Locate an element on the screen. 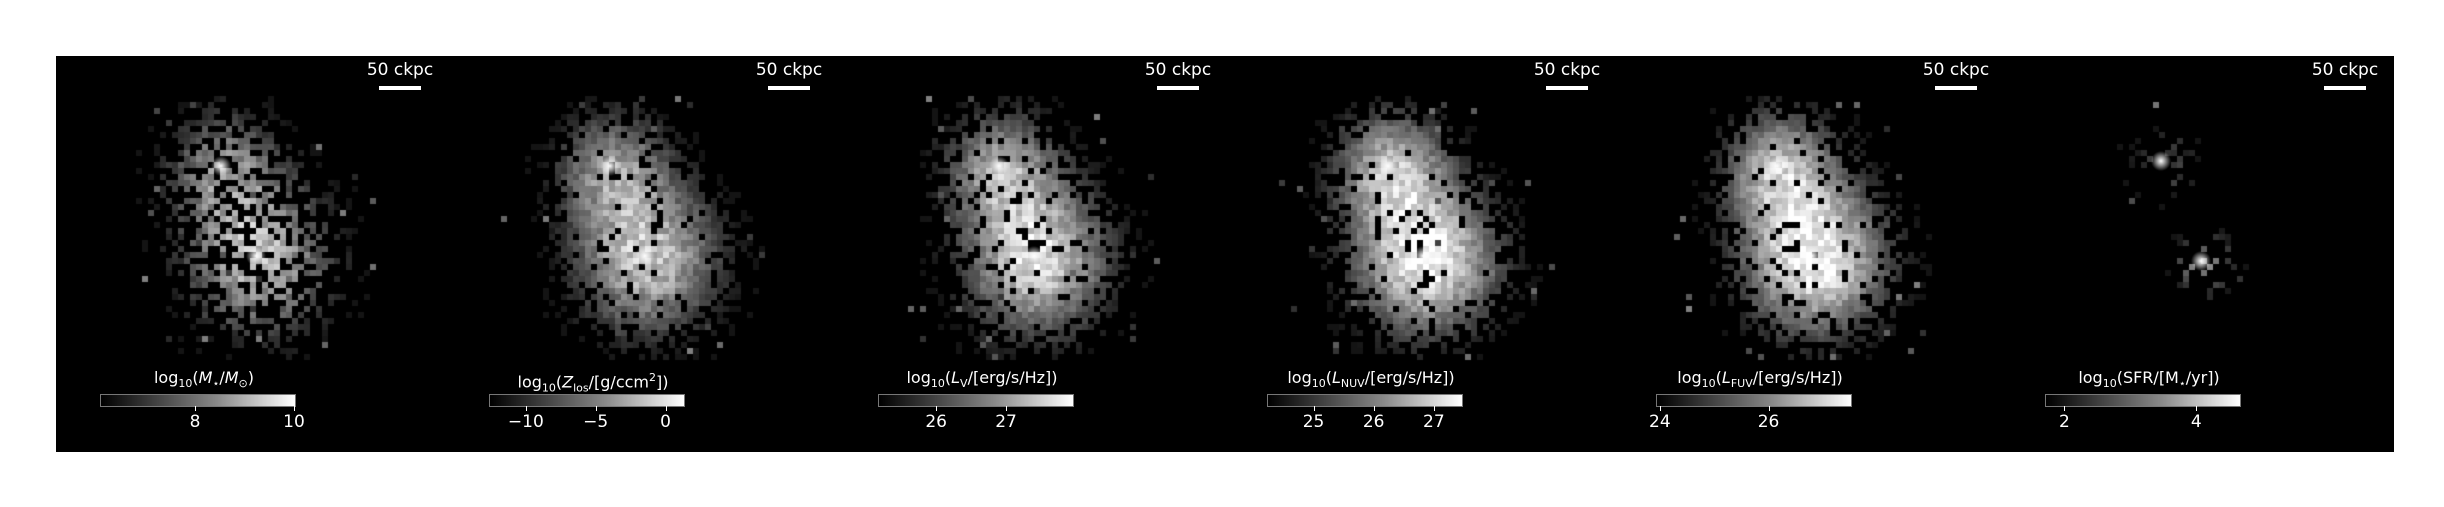 This screenshot has width=2444, height=507. map-panel-5: 50 ckpc log10(LFUV/[erg/s/Hz]) 24 26 is located at coordinates (1806, 254).